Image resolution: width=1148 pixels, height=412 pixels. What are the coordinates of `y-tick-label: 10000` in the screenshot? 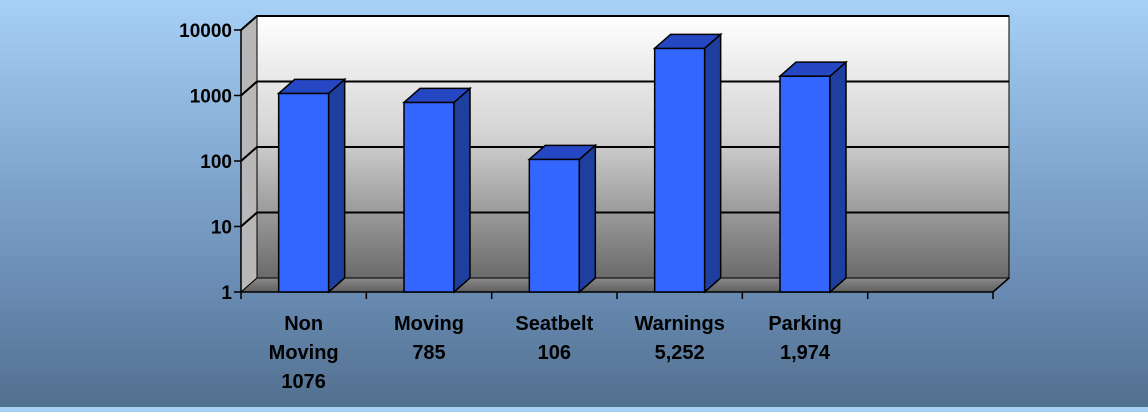 It's located at (205, 31).